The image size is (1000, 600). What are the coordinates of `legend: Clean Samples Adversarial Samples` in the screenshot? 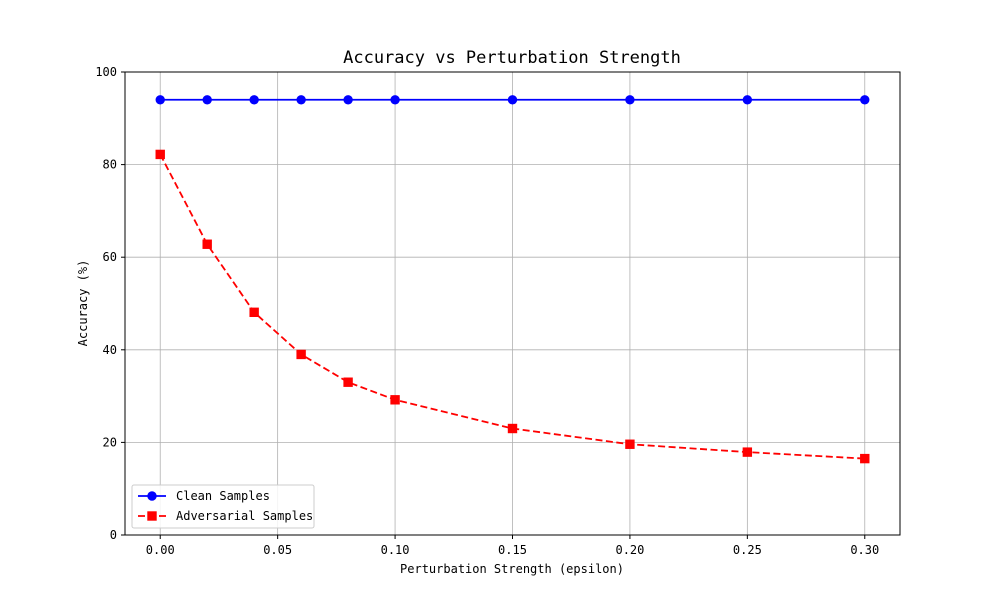 It's located at (223, 506).